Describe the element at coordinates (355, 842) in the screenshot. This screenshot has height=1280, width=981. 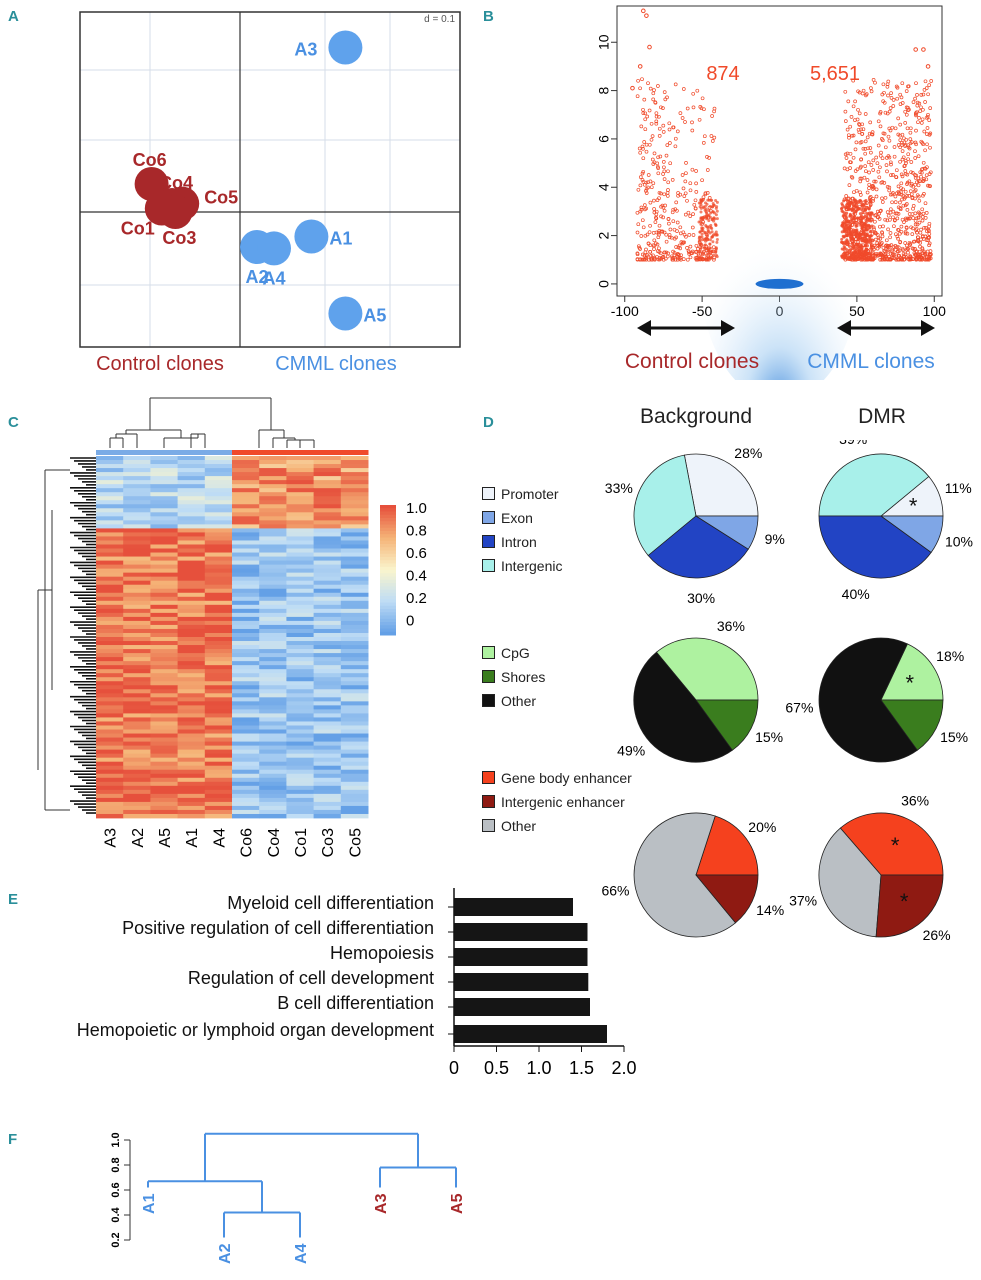
I see `heatmap-column-label: Co5` at that location.